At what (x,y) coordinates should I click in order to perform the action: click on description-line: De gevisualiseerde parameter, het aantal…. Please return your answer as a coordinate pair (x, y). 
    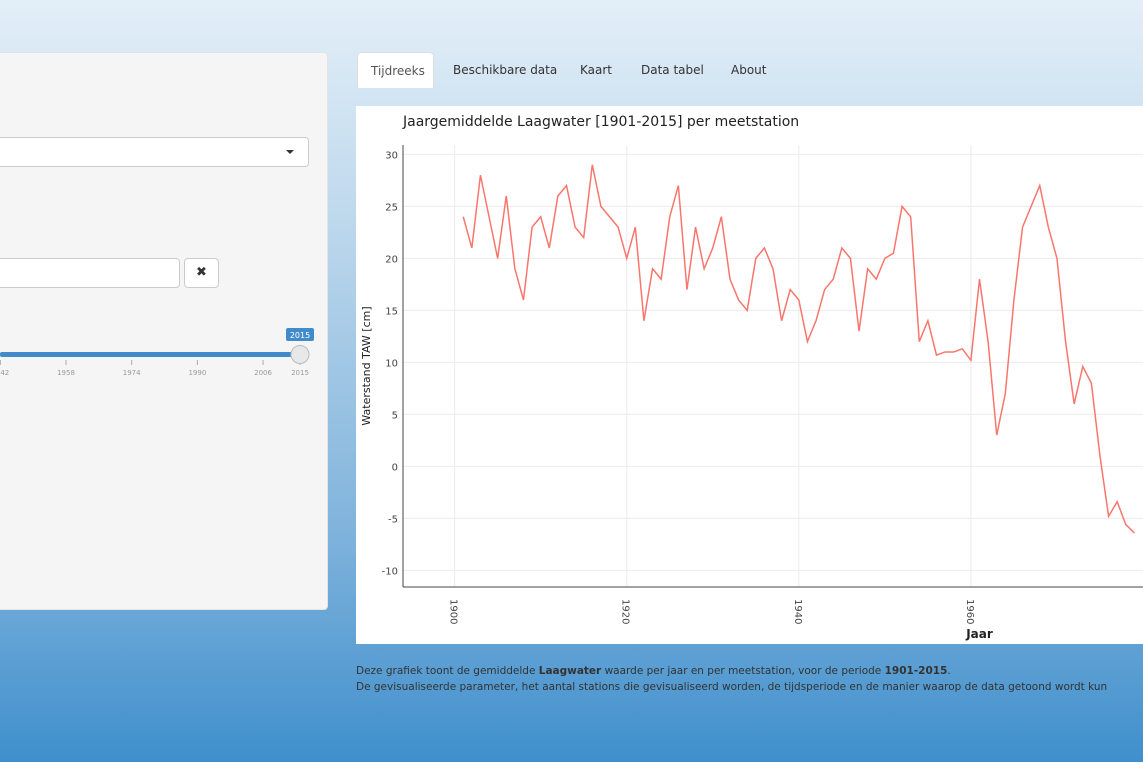
    Looking at the image, I should click on (732, 687).